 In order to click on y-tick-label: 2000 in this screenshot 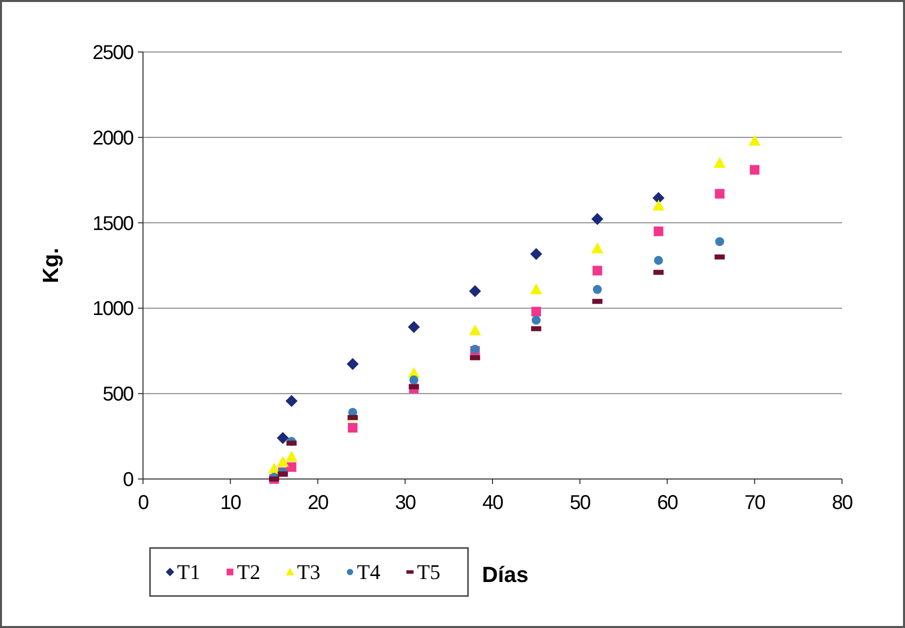, I will do `click(113, 138)`.